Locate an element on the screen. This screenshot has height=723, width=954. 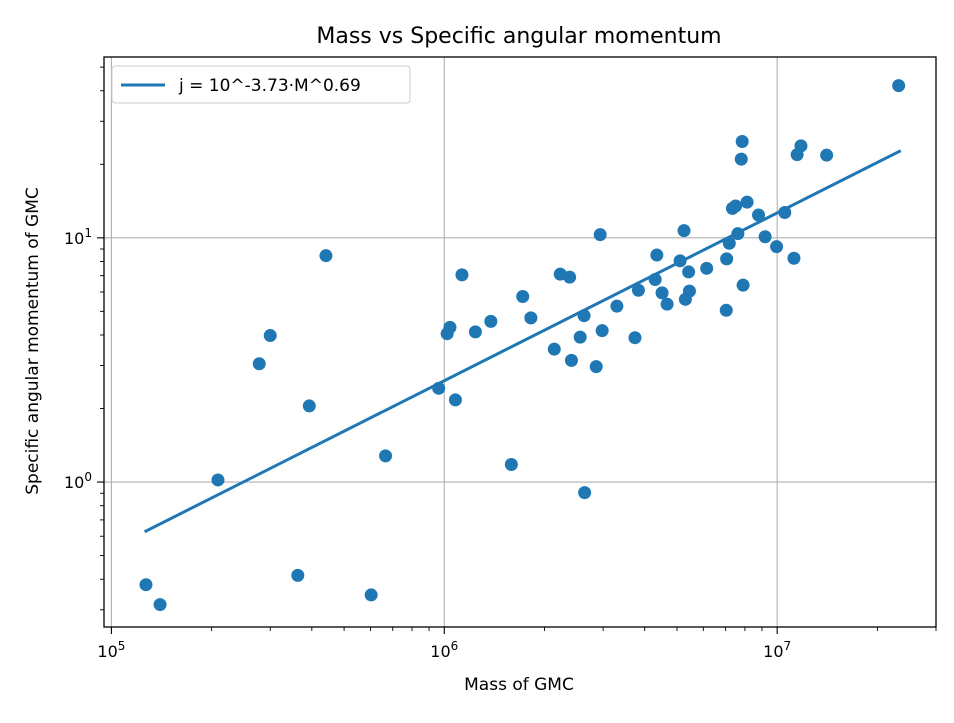
y-axis-label: Specific angular momentum of GMC is located at coordinates (33, 341).